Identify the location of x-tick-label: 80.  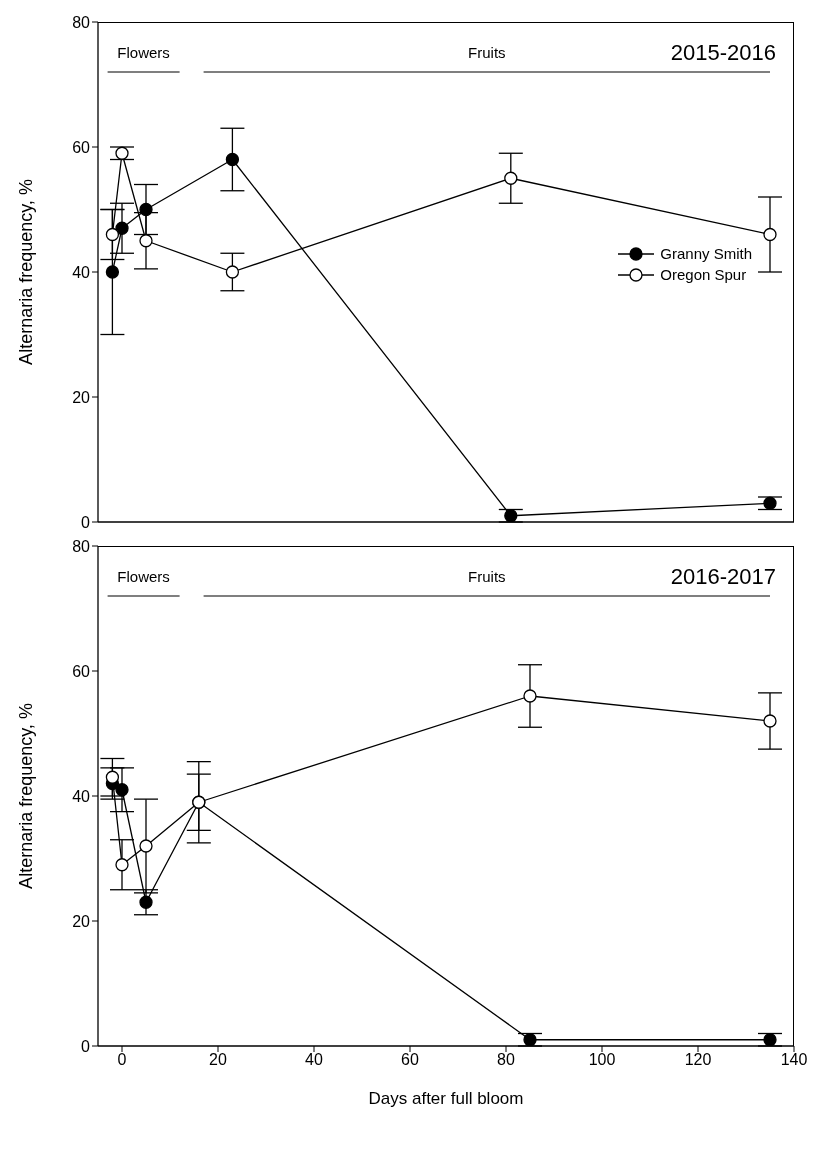
(506, 1060).